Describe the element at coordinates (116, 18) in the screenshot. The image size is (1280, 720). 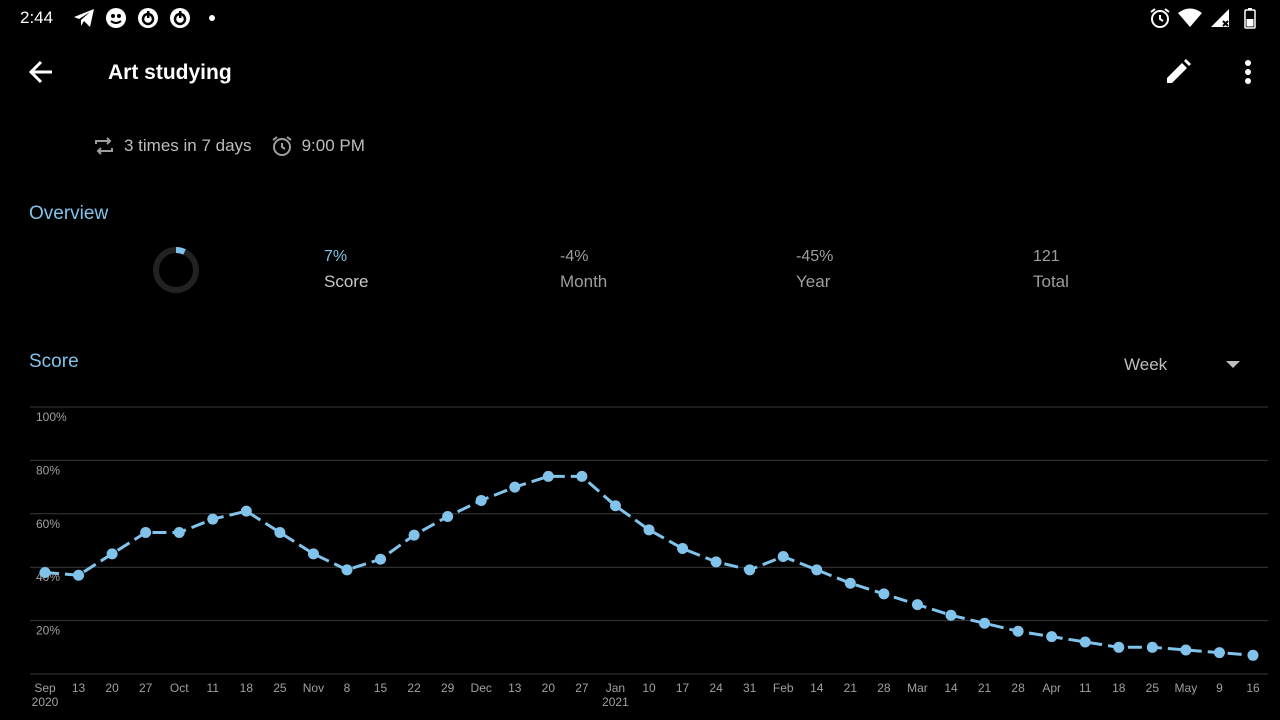
I see `app-icon` at that location.